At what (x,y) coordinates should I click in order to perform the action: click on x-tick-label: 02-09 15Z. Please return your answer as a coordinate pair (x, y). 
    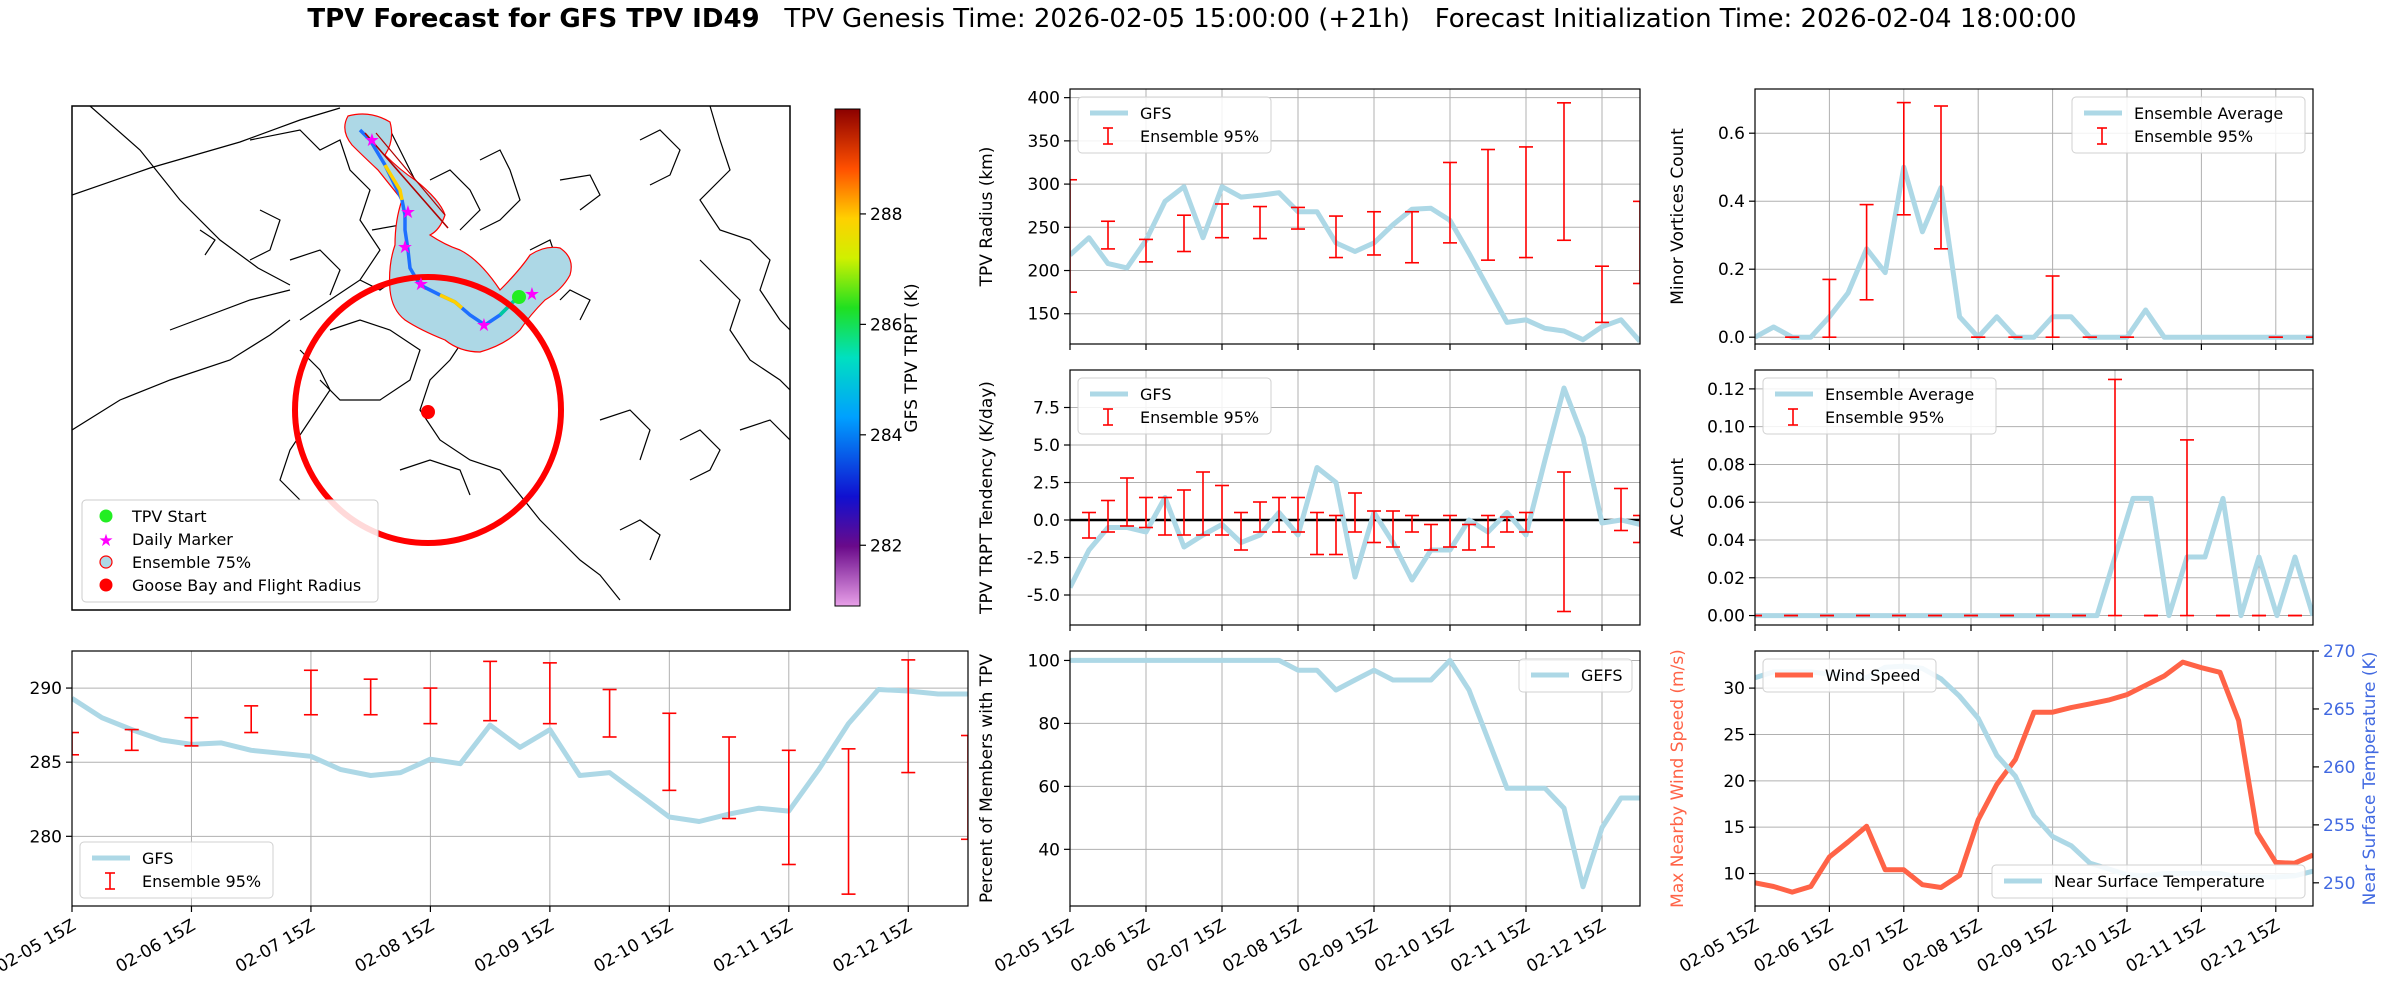
    Looking at the image, I should click on (2017, 946).